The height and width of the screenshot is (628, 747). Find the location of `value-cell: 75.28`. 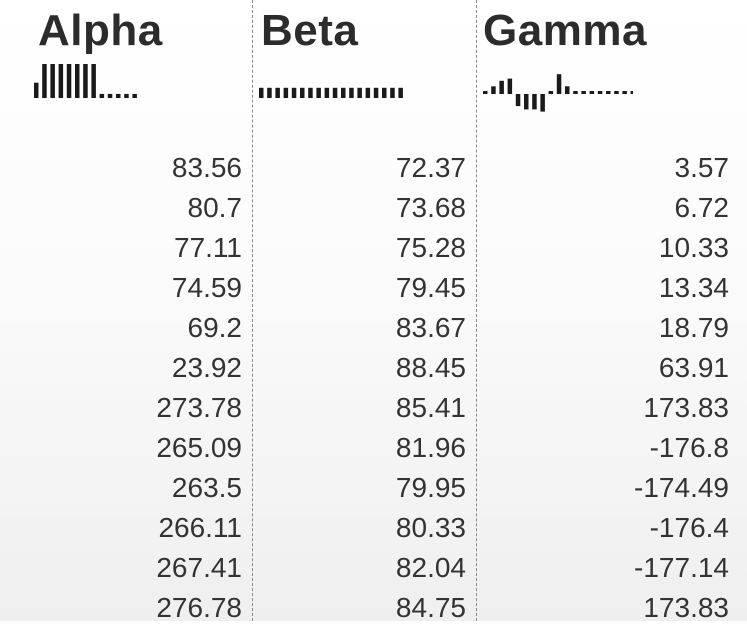

value-cell: 75.28 is located at coordinates (430, 247).